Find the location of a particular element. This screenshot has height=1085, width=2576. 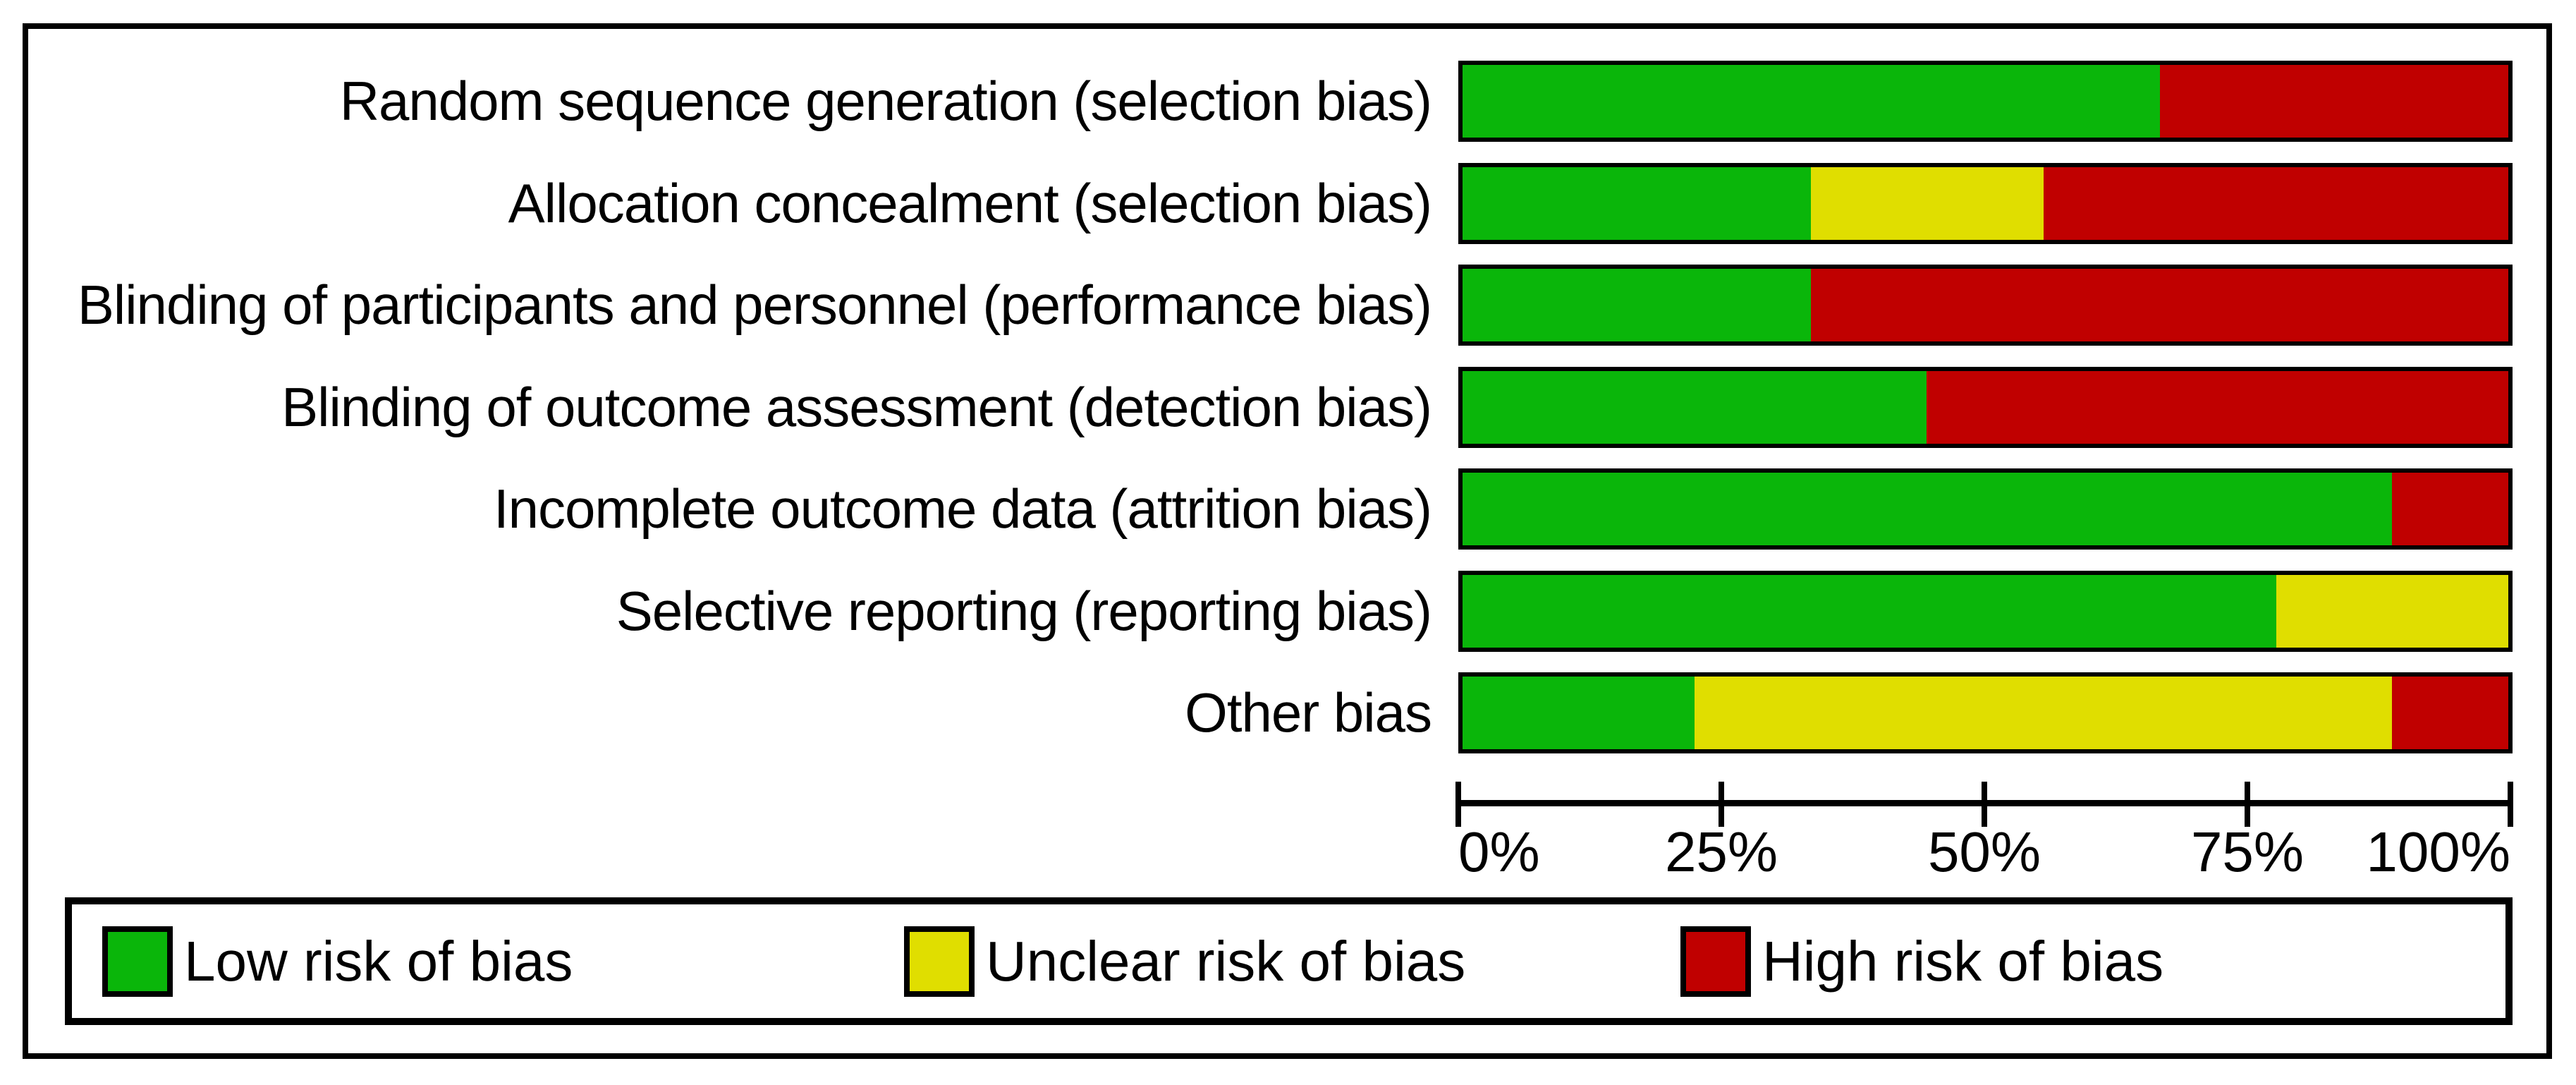

legend-item: Low risk of bias is located at coordinates (337, 961).